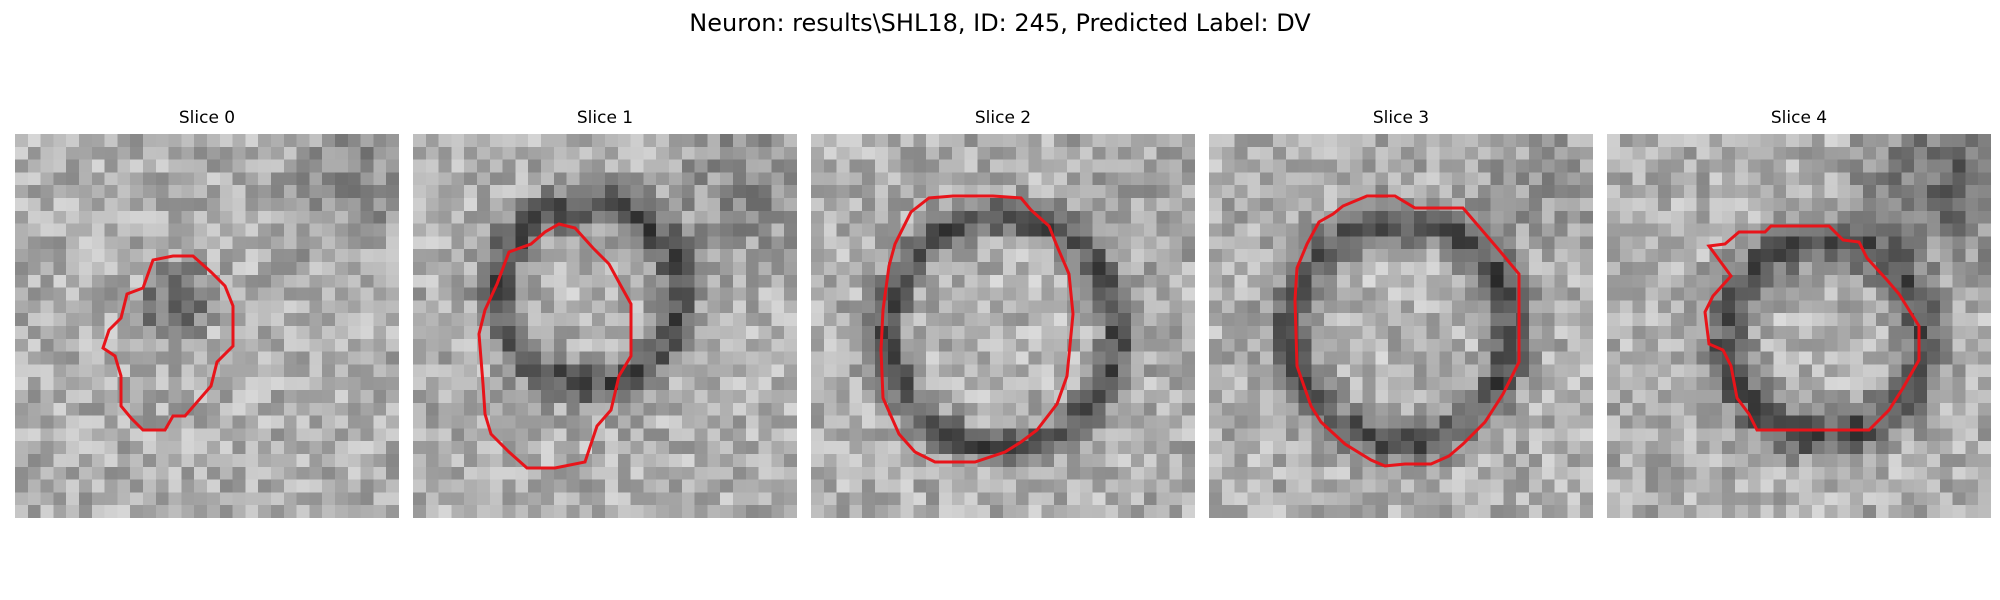 The image size is (2000, 600). What do you see at coordinates (1401, 118) in the screenshot?
I see `slice-title: Slice 3` at bounding box center [1401, 118].